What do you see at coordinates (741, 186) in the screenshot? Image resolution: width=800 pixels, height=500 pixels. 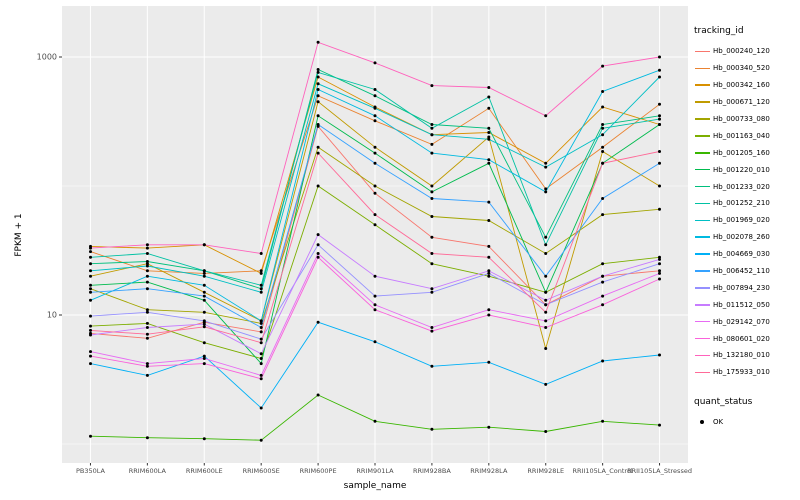 I see `legend-label: Hb_001233_020` at bounding box center [741, 186].